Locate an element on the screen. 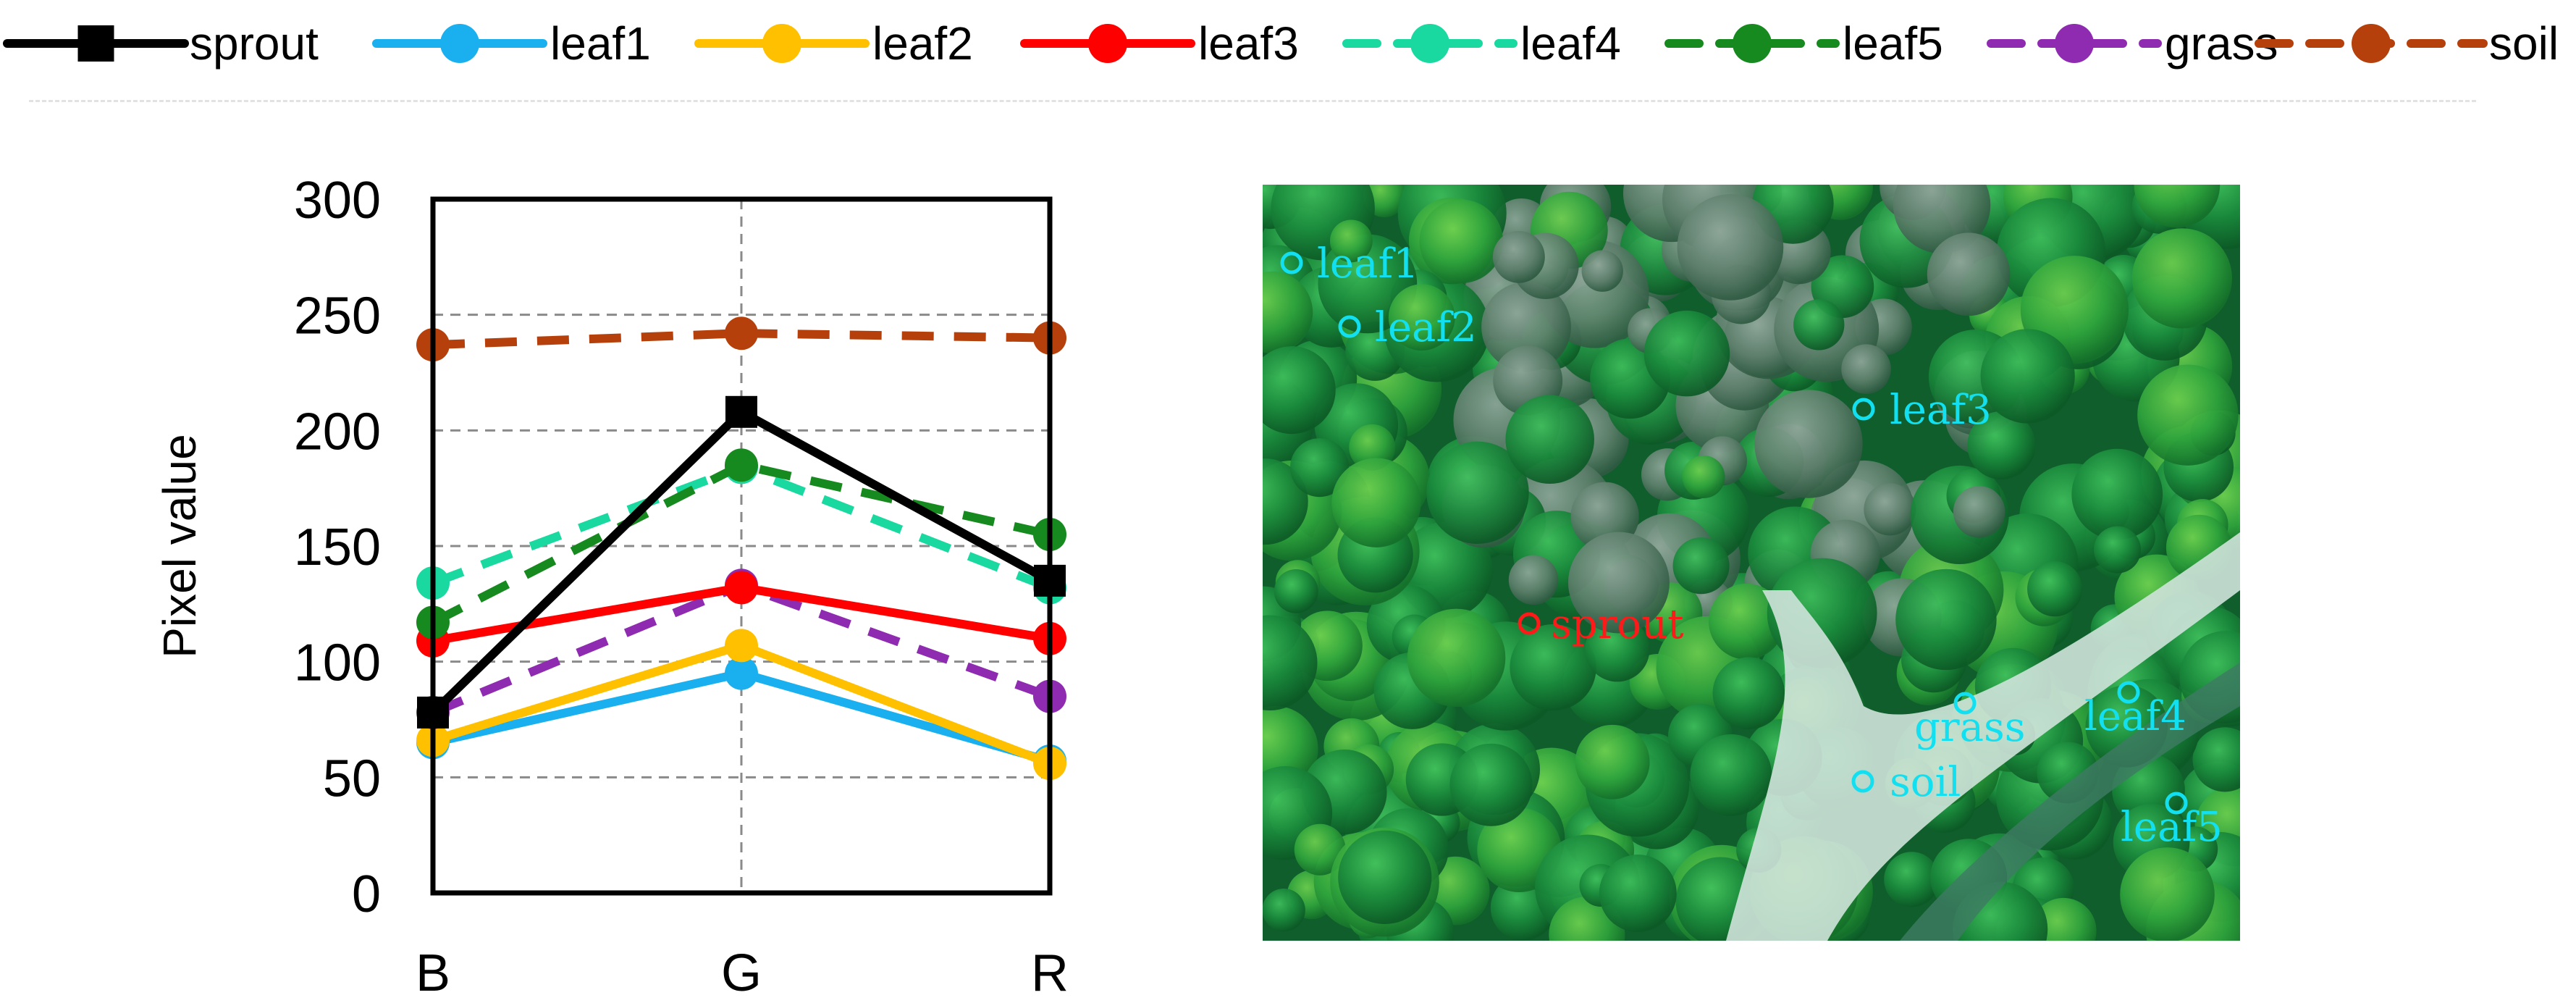  series-leaf5 is located at coordinates (741, 543).